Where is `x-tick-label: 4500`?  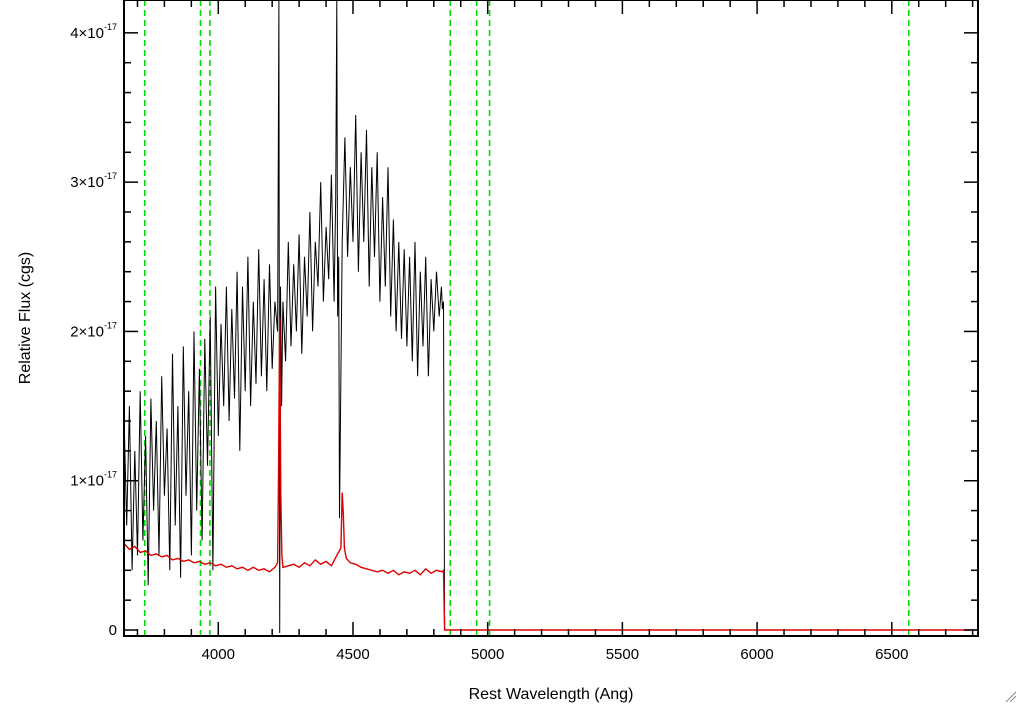 x-tick-label: 4500 is located at coordinates (352, 654).